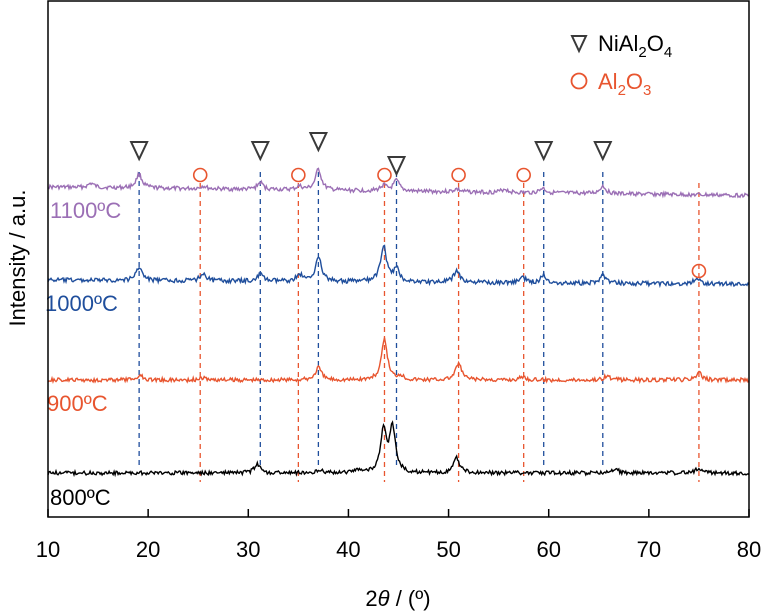 This screenshot has height=615, width=768. What do you see at coordinates (635, 46) in the screenshot?
I see `legend-label-nialo: NiAl2O4` at bounding box center [635, 46].